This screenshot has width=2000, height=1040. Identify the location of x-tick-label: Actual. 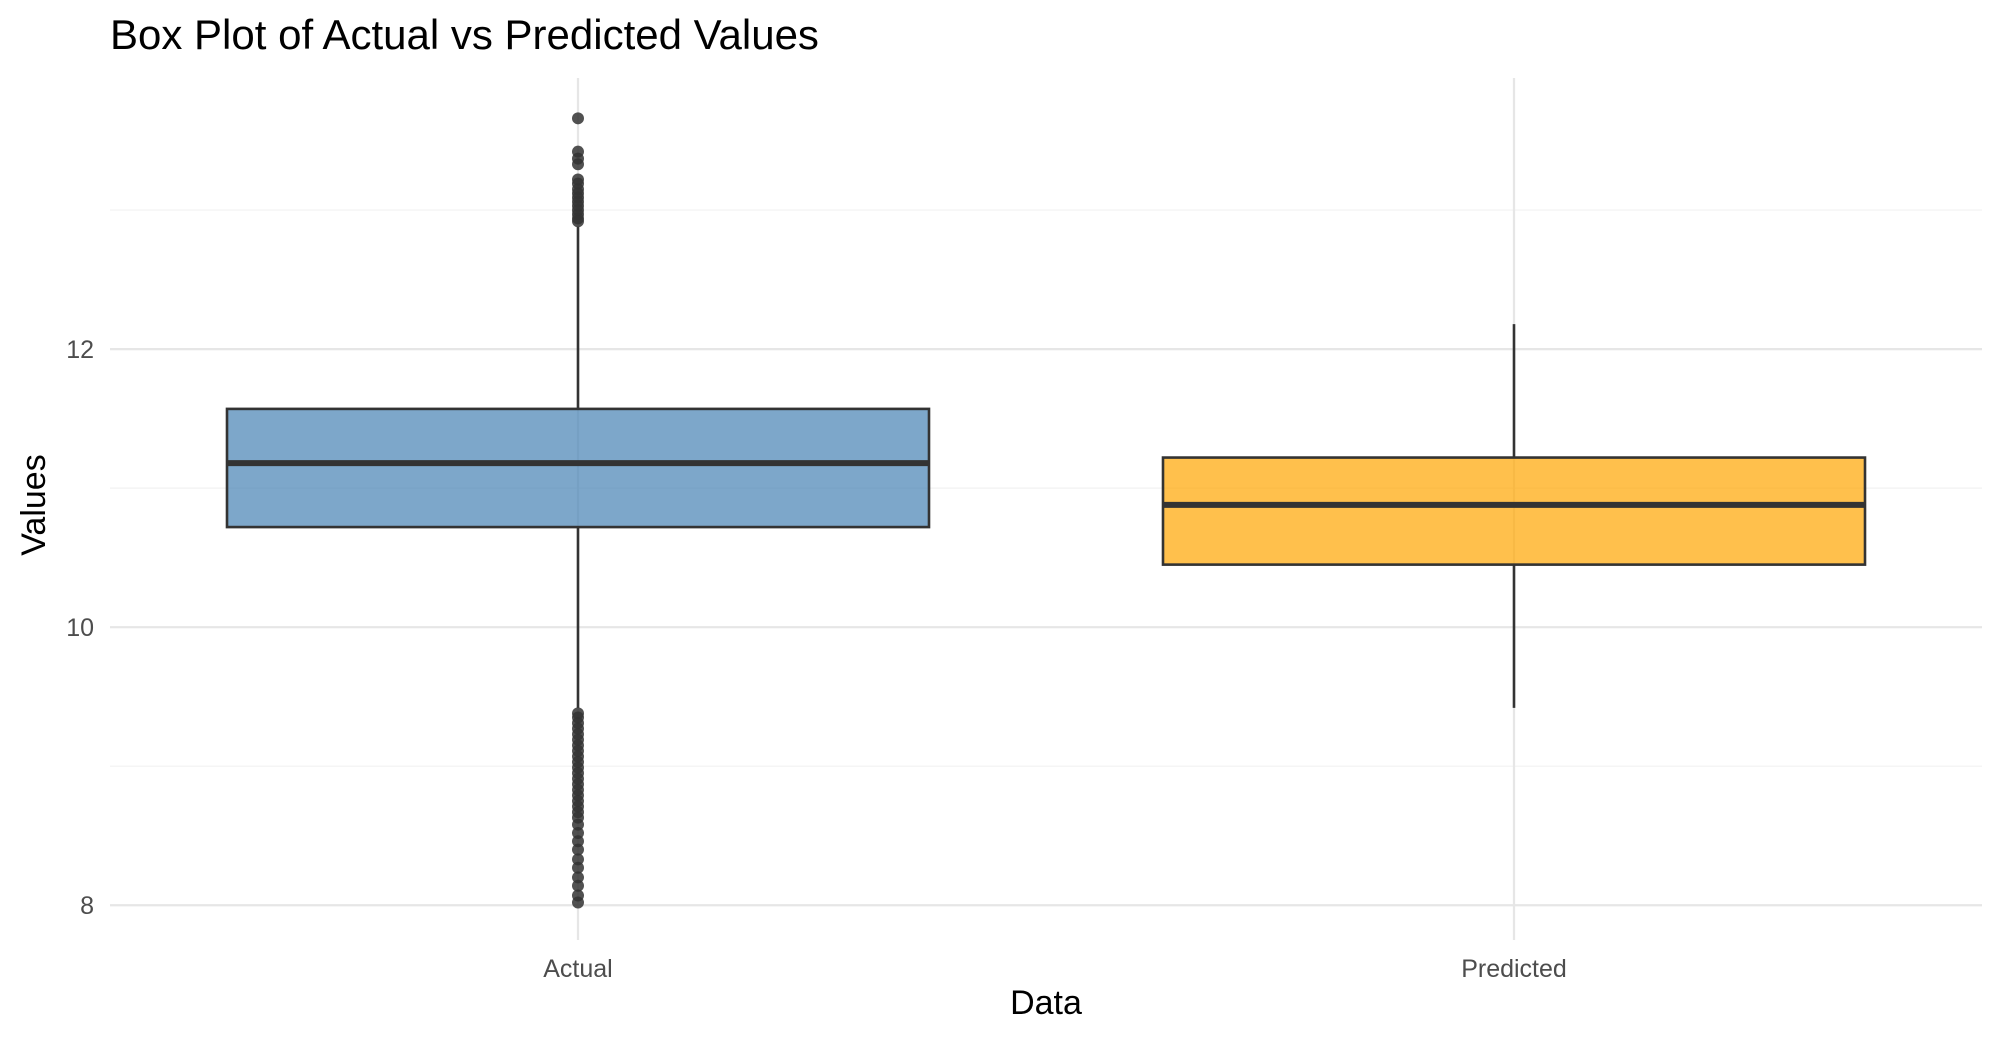
(577, 969).